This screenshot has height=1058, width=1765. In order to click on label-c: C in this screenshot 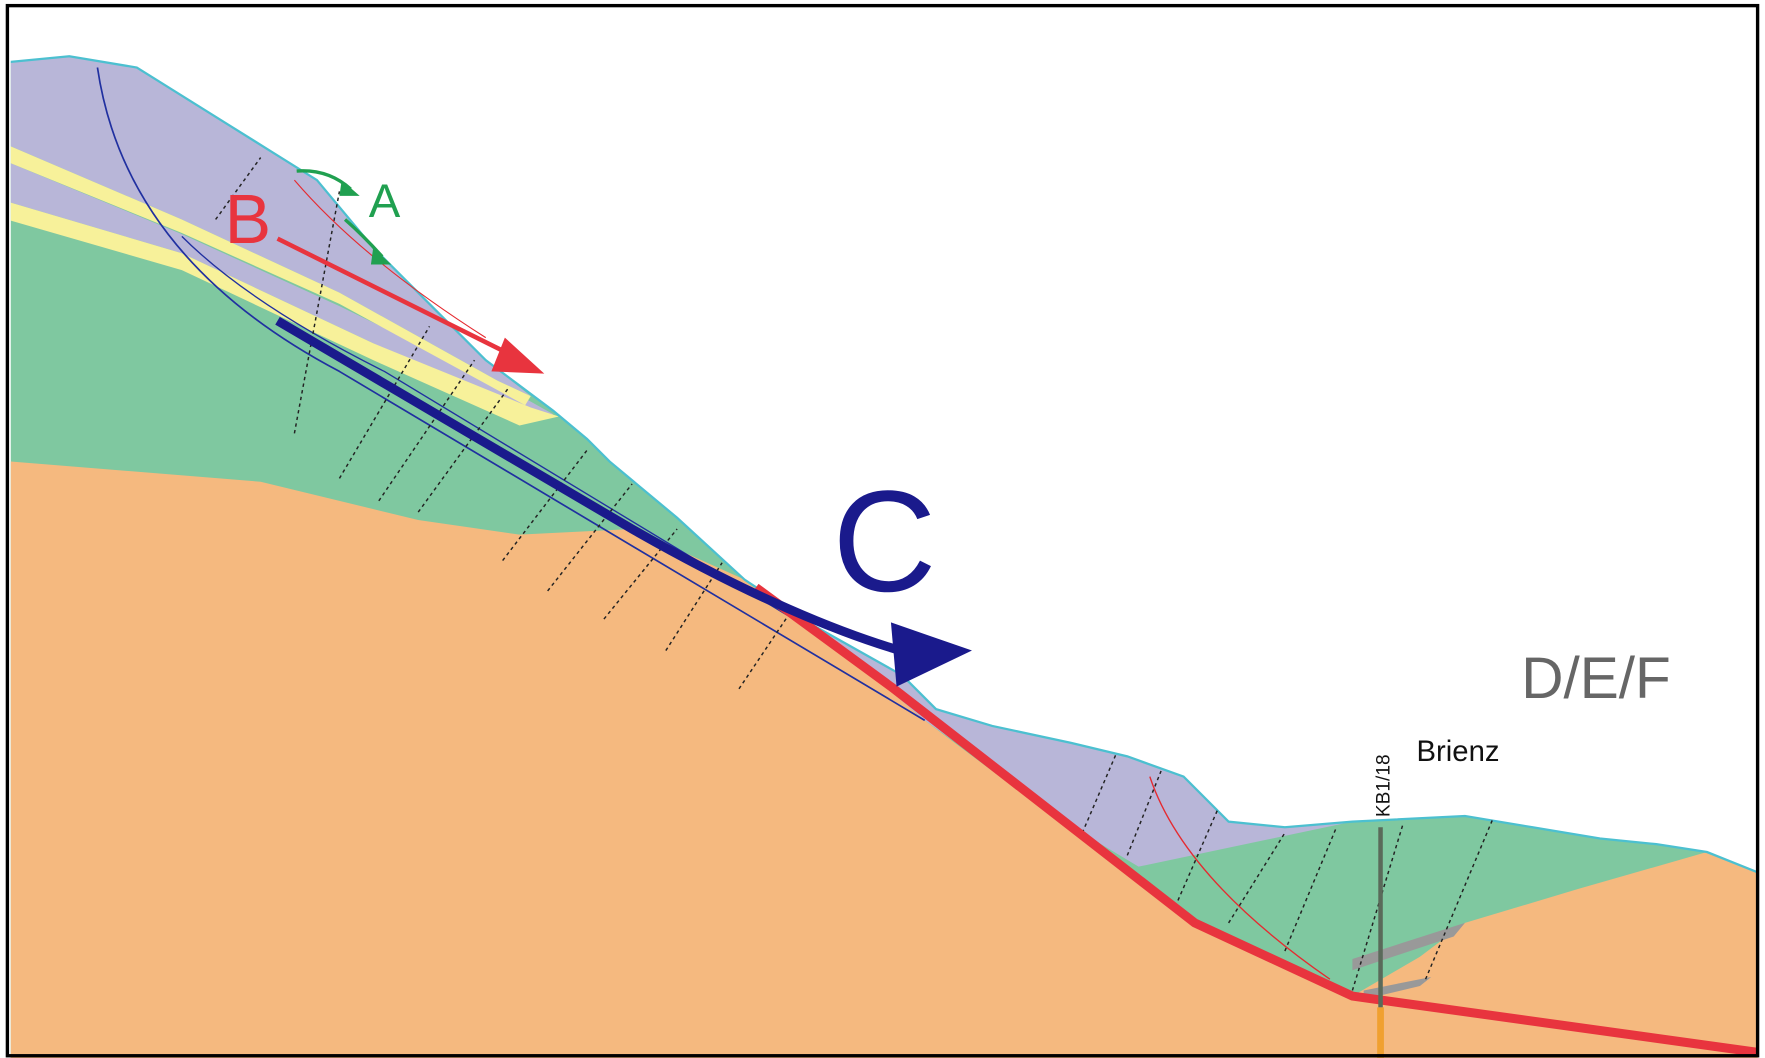, I will do `click(884, 541)`.